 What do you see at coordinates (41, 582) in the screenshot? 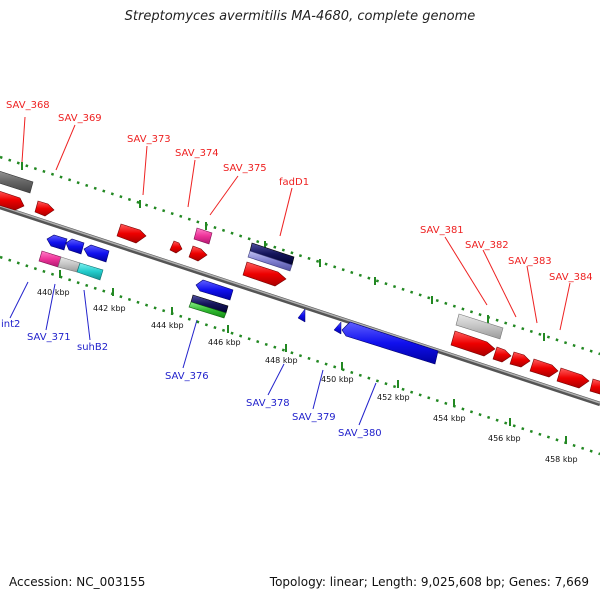
I see `accession-label: Accession:` at bounding box center [41, 582].